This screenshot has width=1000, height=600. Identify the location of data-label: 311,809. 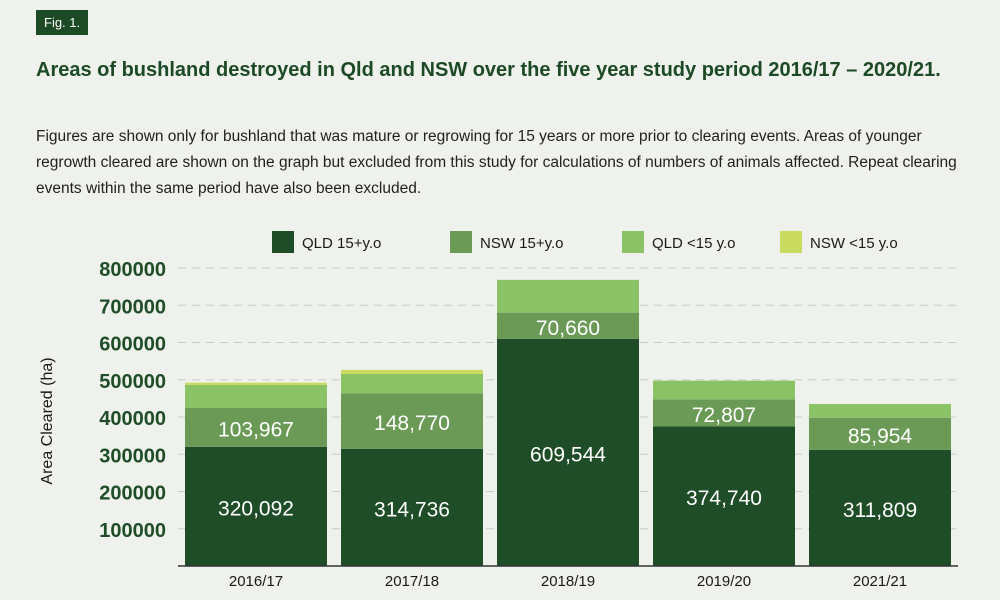
(880, 510).